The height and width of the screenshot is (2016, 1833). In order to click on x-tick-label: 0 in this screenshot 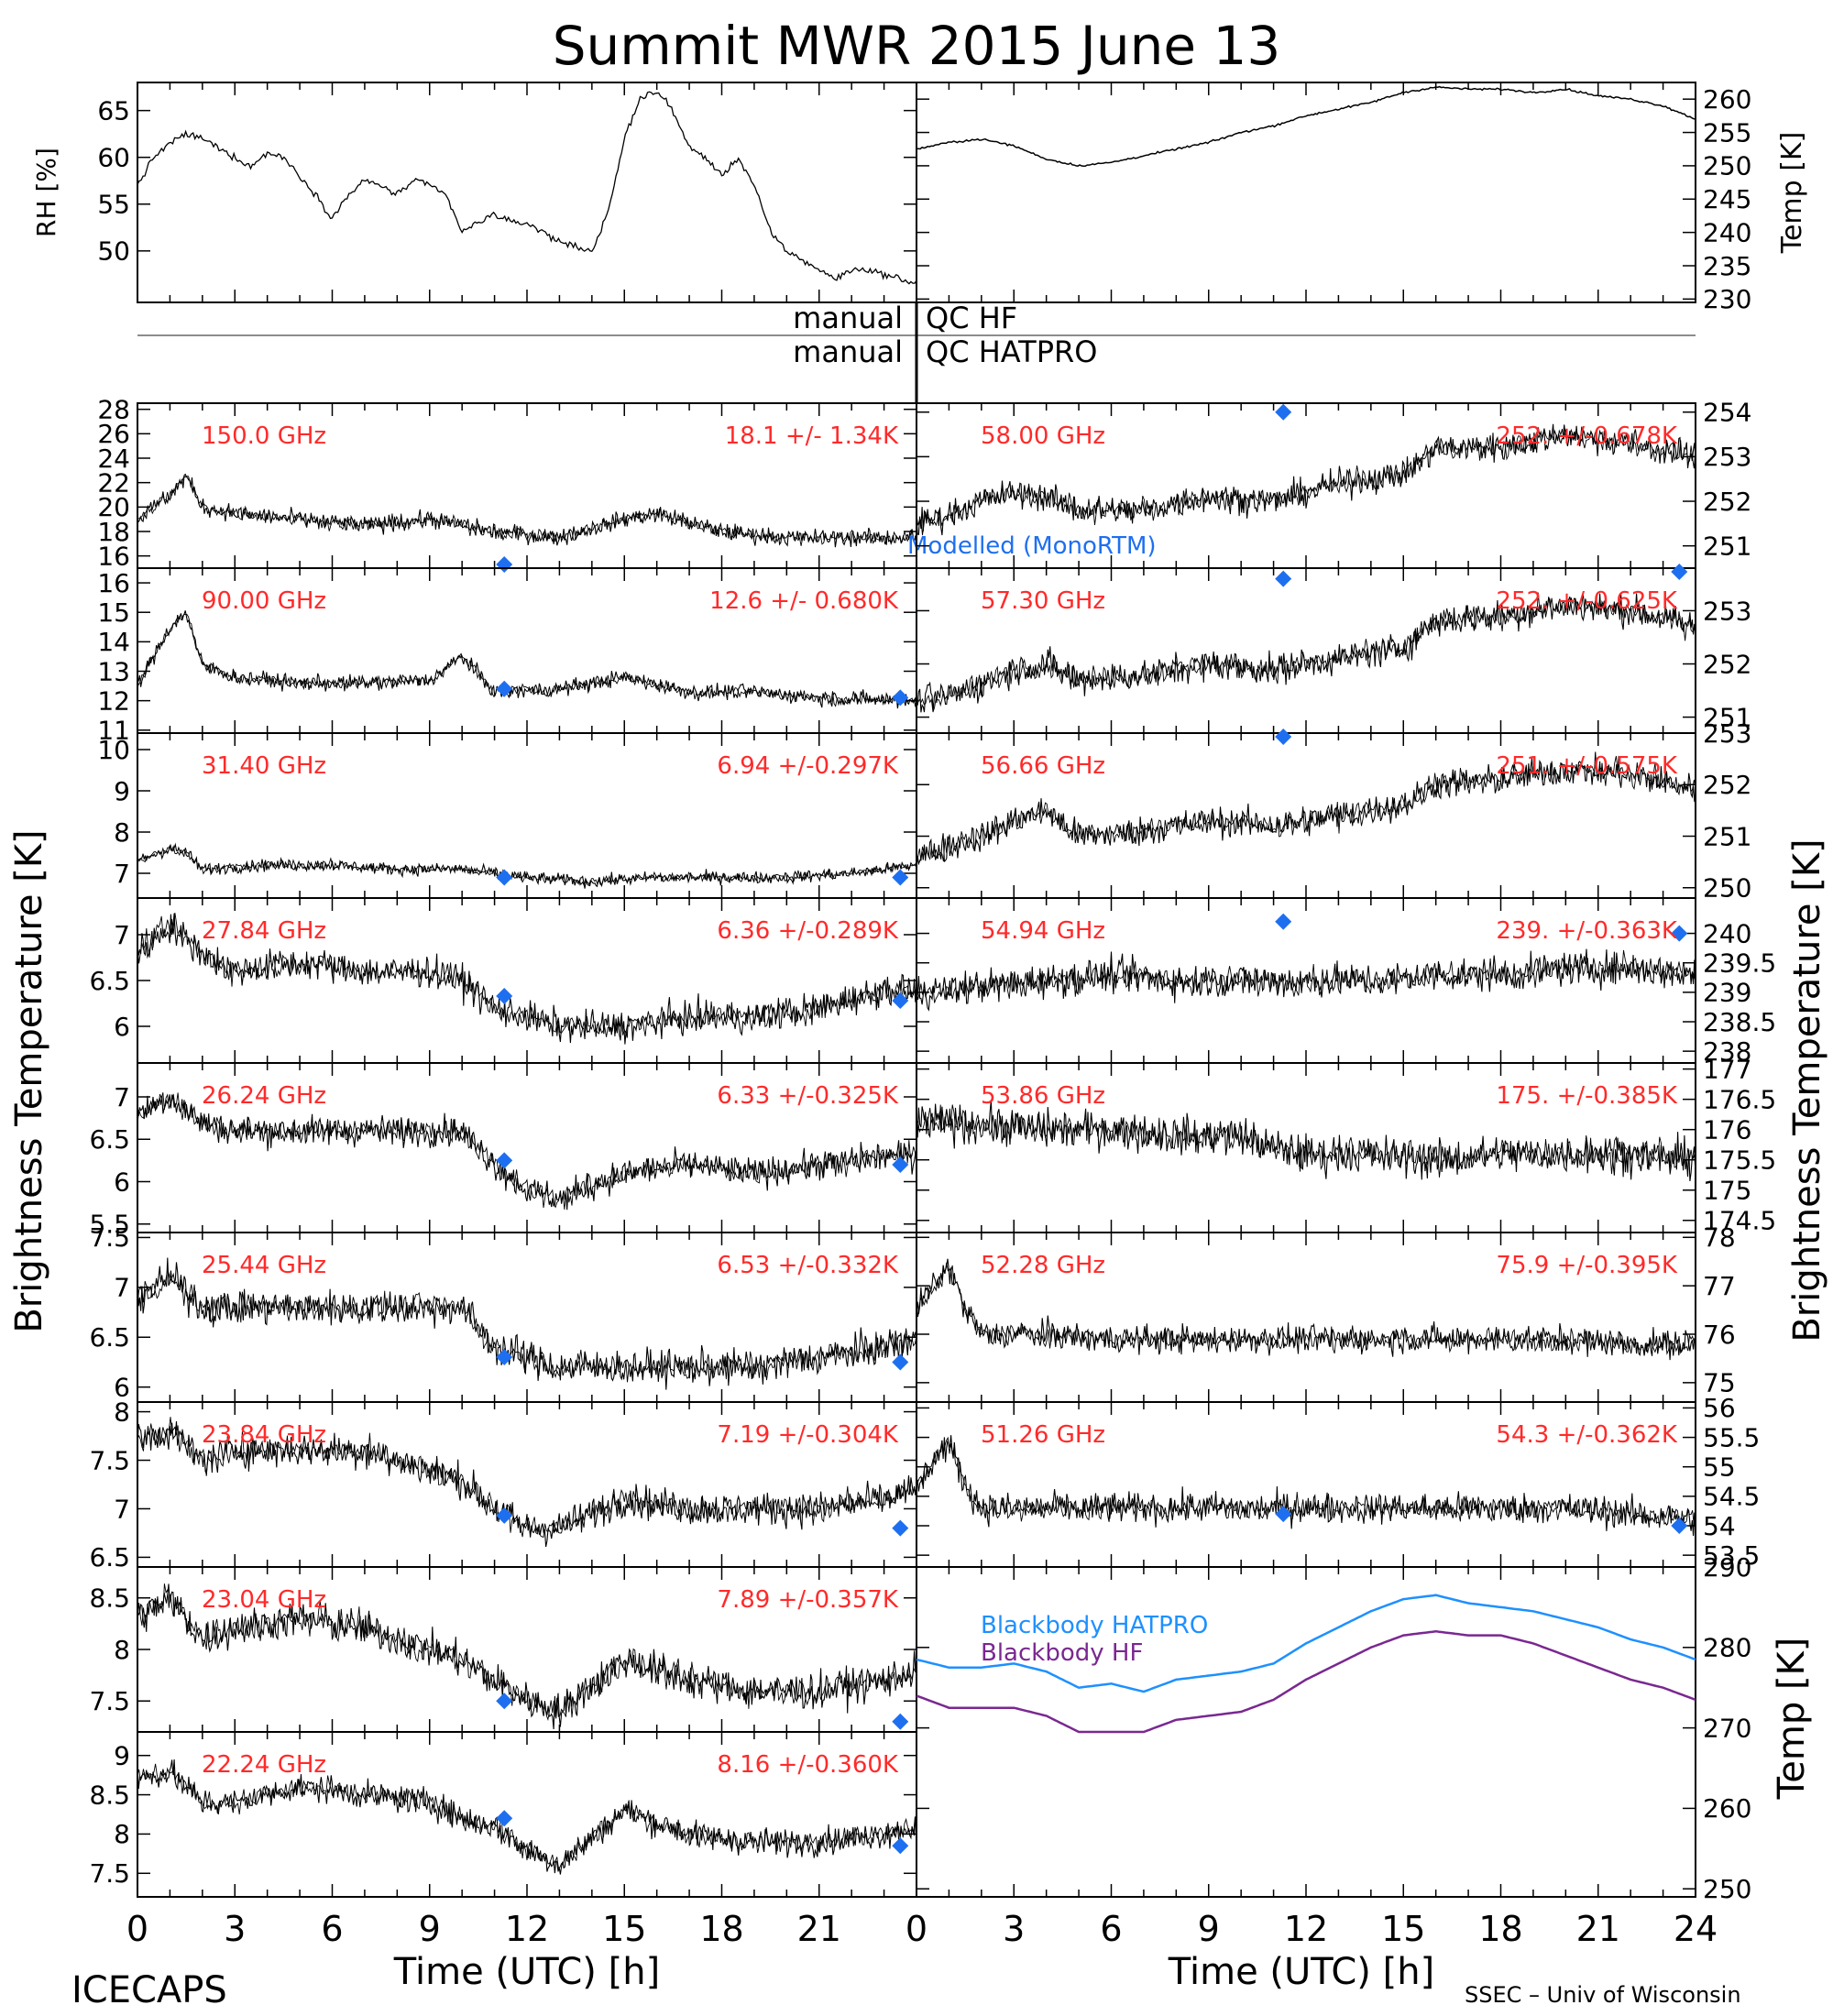, I will do `click(916, 1929)`.